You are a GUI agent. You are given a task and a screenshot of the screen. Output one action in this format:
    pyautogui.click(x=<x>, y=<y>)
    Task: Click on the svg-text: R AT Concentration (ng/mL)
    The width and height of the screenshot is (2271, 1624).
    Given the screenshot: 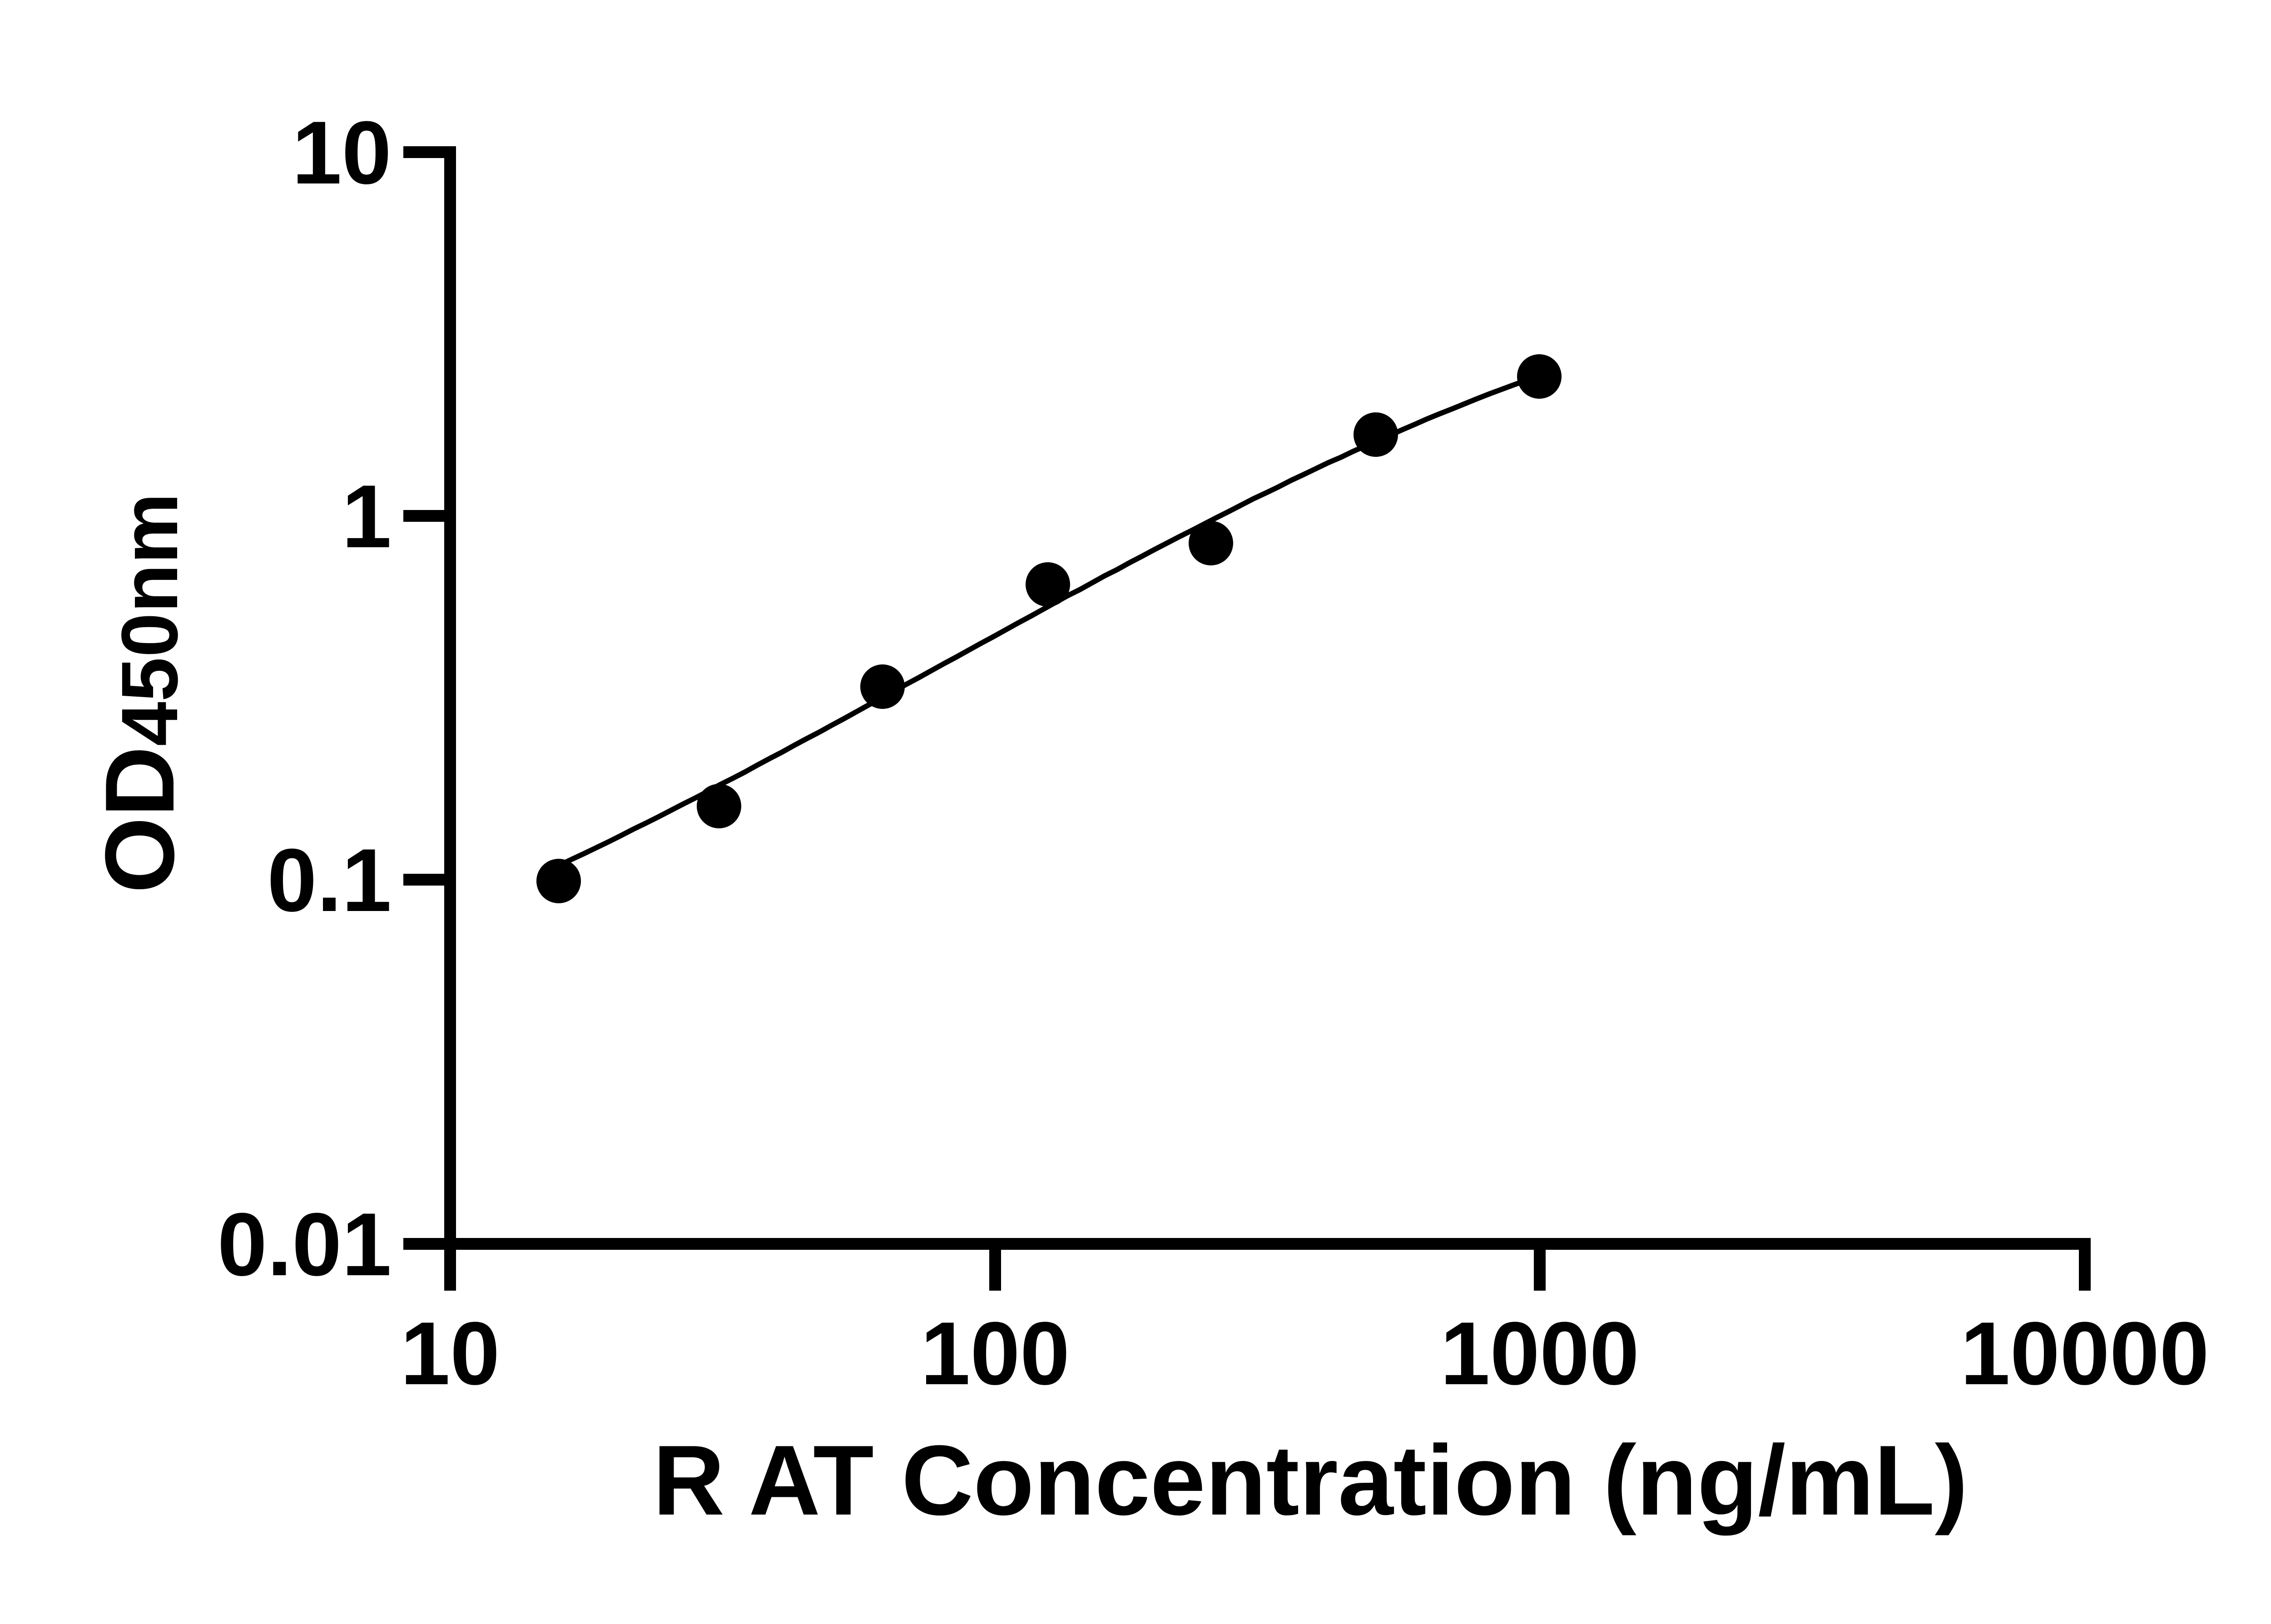 What is the action you would take?
    pyautogui.click(x=1310, y=1480)
    